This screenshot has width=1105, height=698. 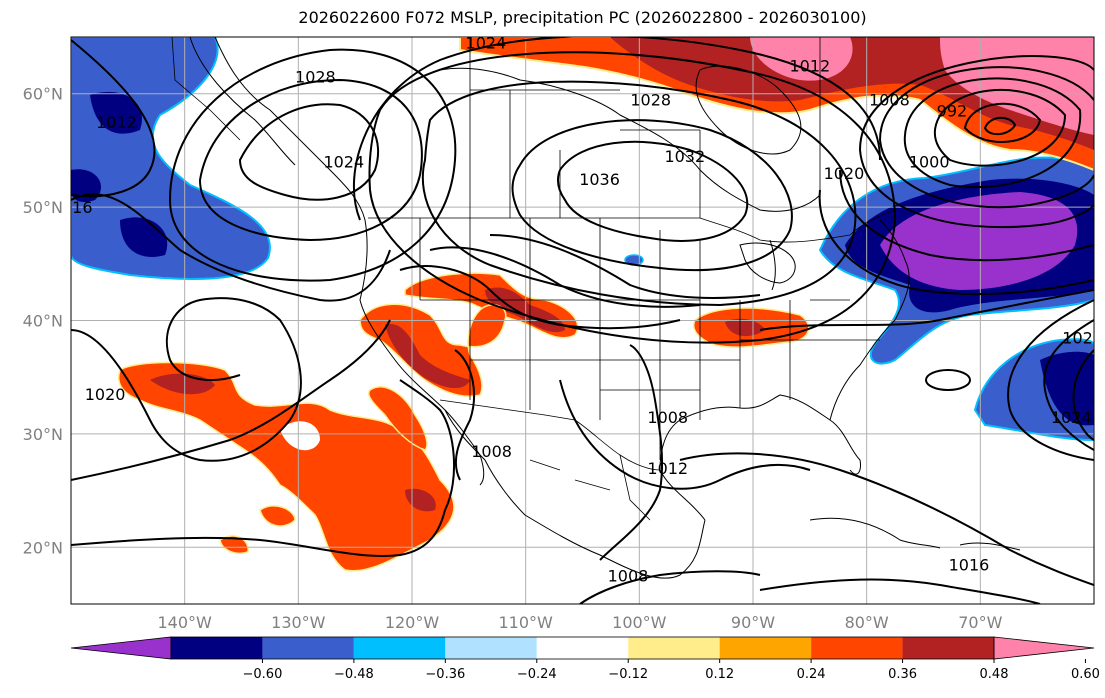 I want to click on isobar-1008-south, so click(x=670, y=587).